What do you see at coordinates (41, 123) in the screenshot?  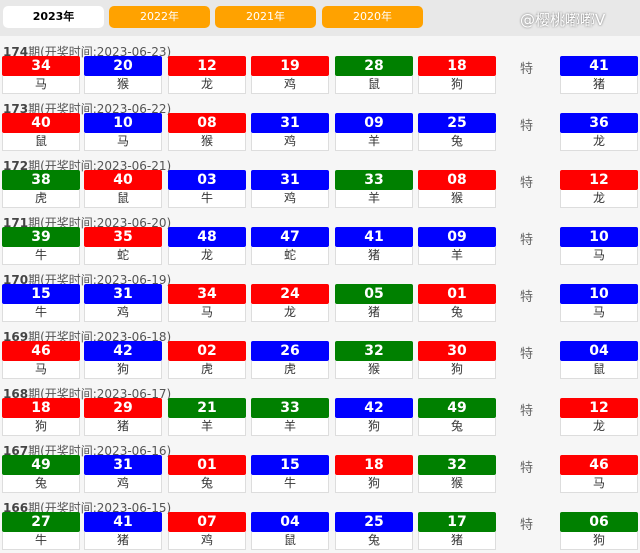 I see `ball-number: 40` at bounding box center [41, 123].